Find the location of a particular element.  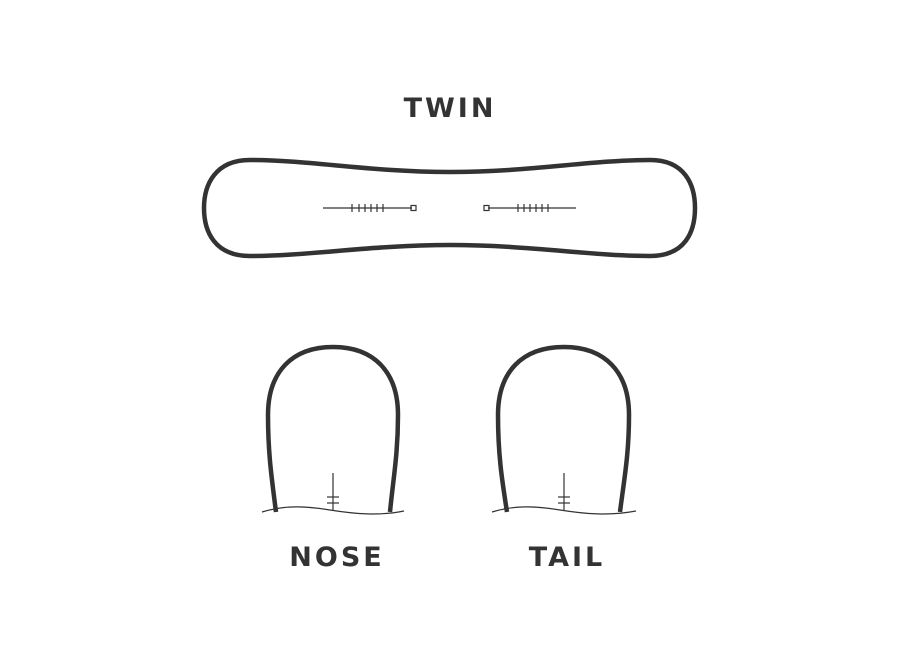

tail-snow-line is located at coordinates (564, 510).